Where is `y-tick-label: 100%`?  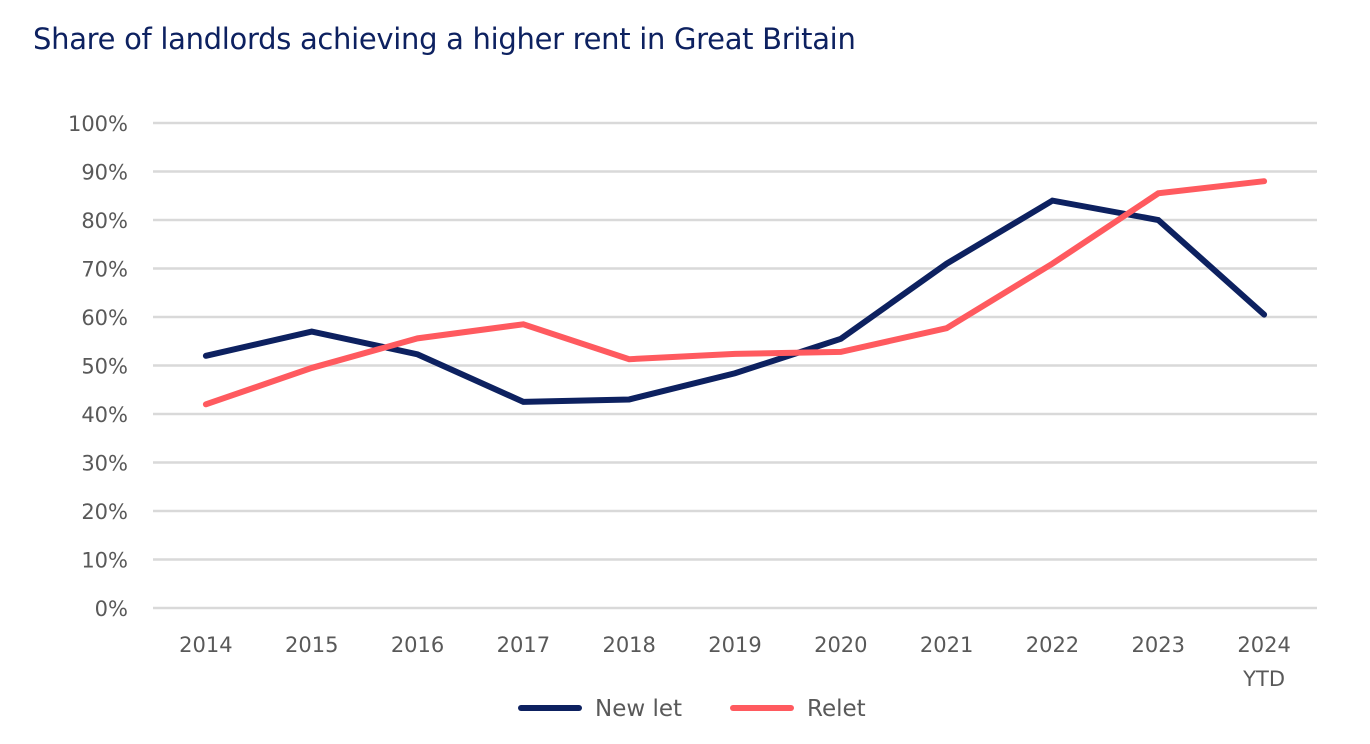 y-tick-label: 100% is located at coordinates (98, 124).